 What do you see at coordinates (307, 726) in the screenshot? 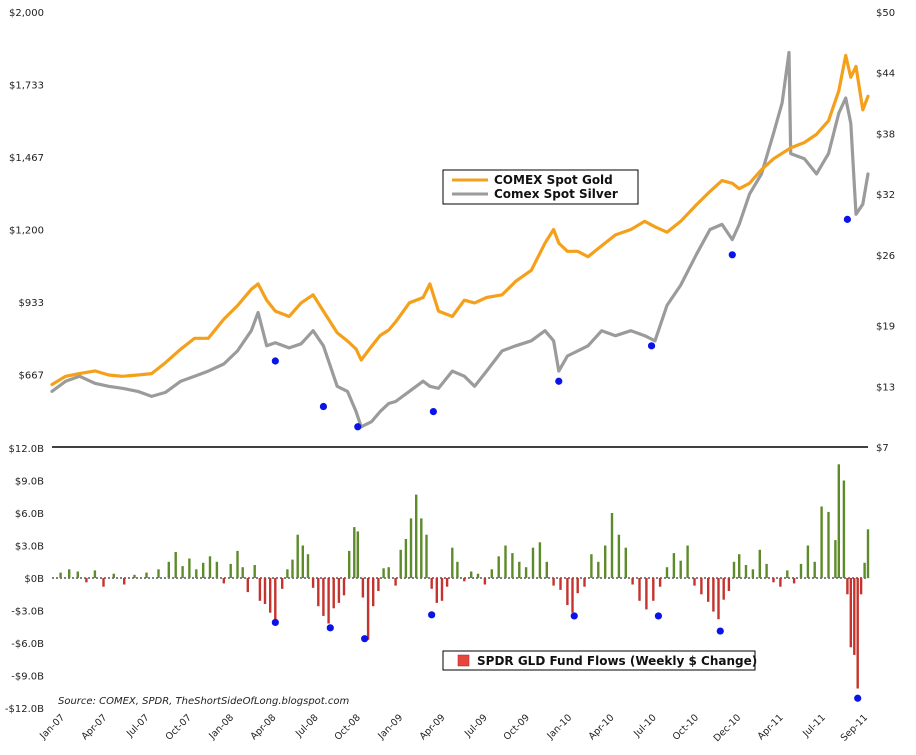
I see `x-tick-label: Jul-08` at bounding box center [307, 726].